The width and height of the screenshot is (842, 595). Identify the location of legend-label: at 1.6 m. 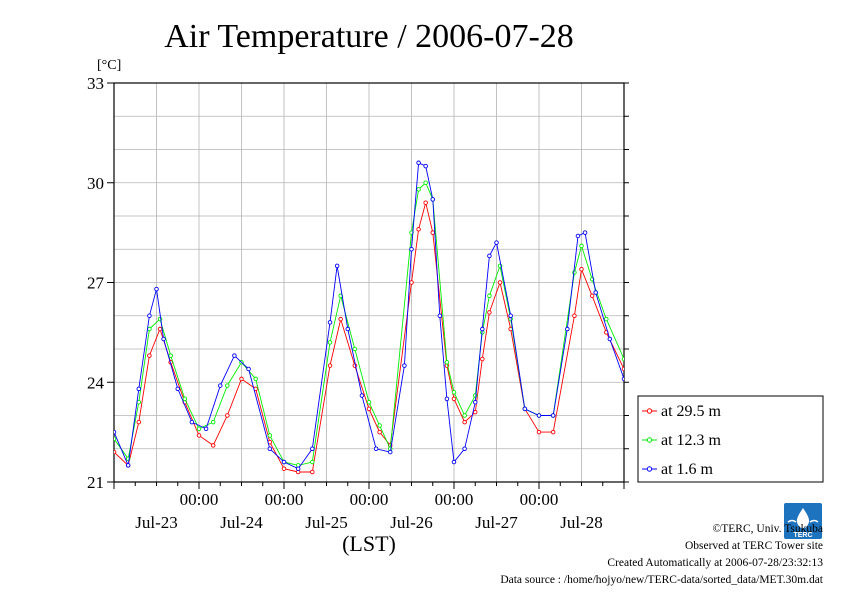
(687, 469).